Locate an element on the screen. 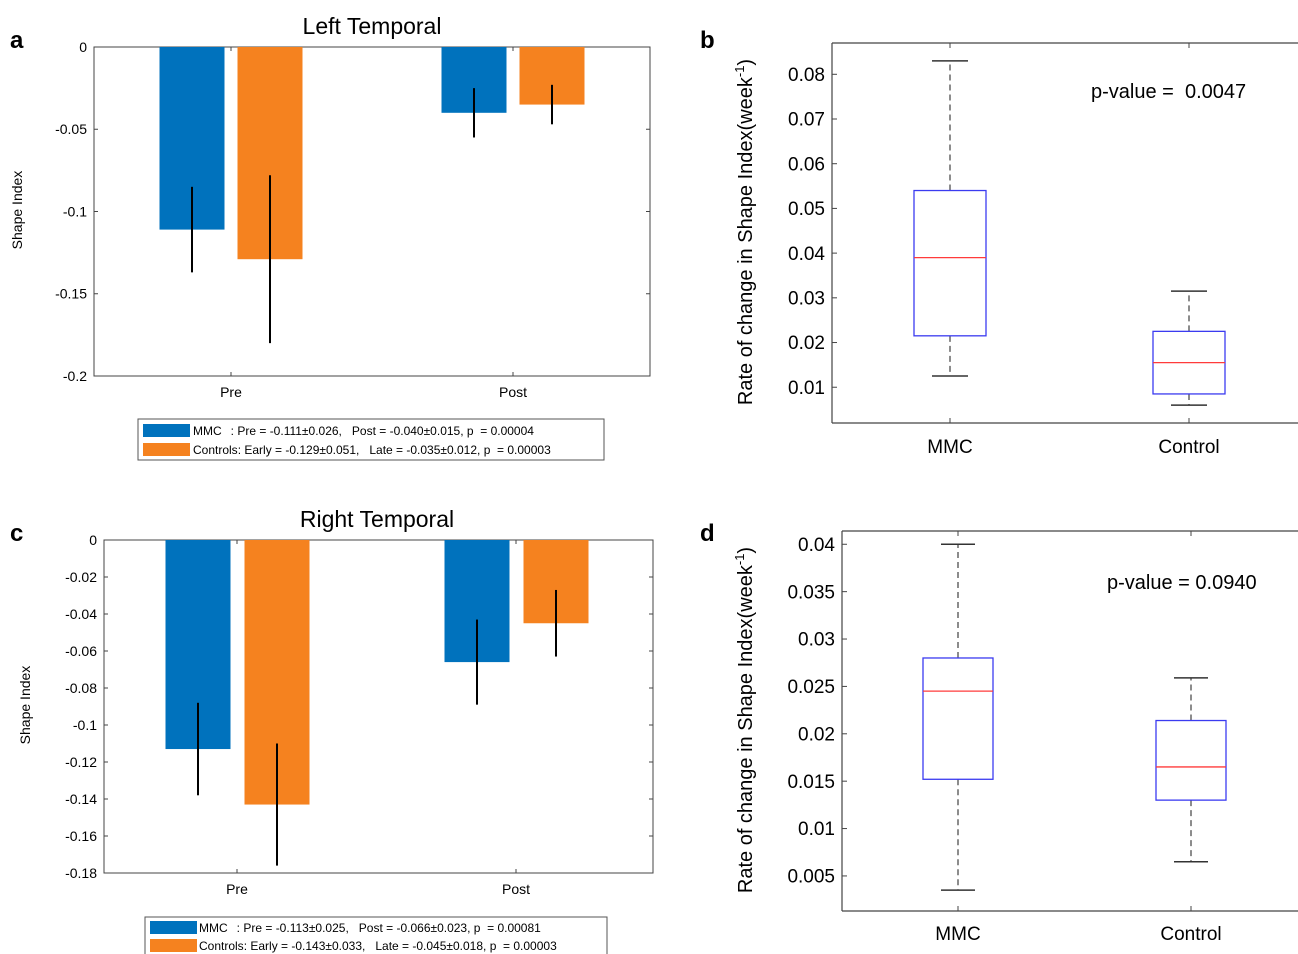 The image size is (1298, 954). box-control is located at coordinates (1191, 760).